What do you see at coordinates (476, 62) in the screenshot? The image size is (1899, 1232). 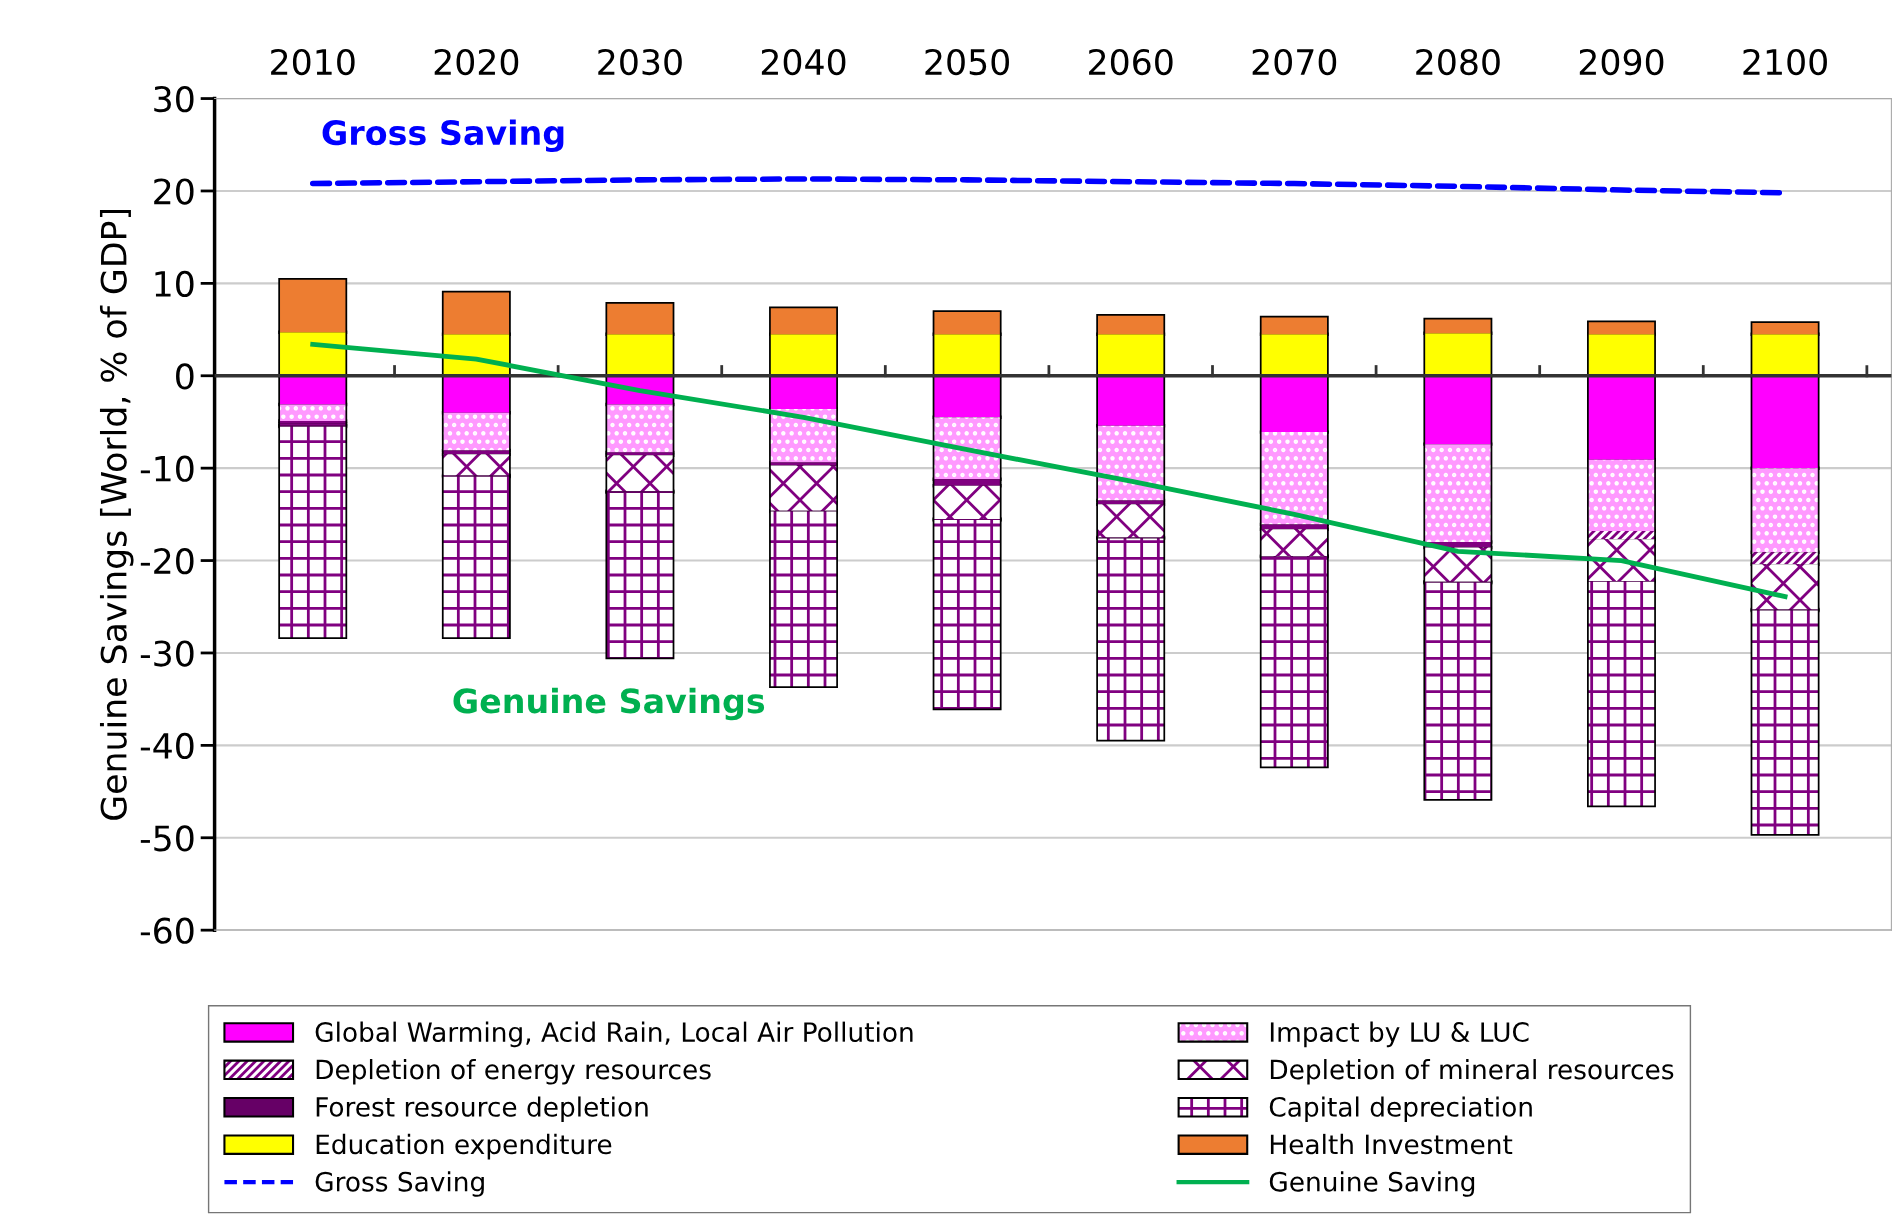 I see `x-tick-label: 2020` at bounding box center [476, 62].